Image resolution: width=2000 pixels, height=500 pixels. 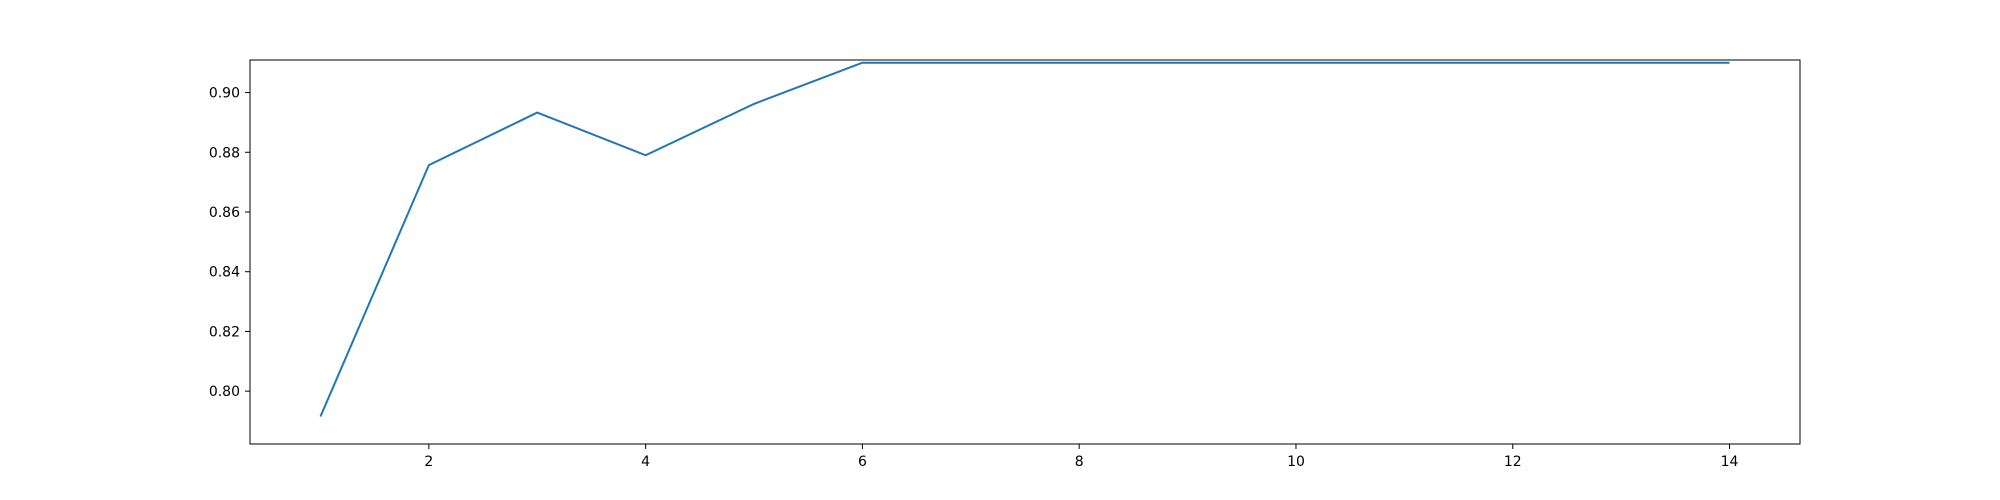 What do you see at coordinates (224, 273) in the screenshot?
I see `y-tick-label: 0.84` at bounding box center [224, 273].